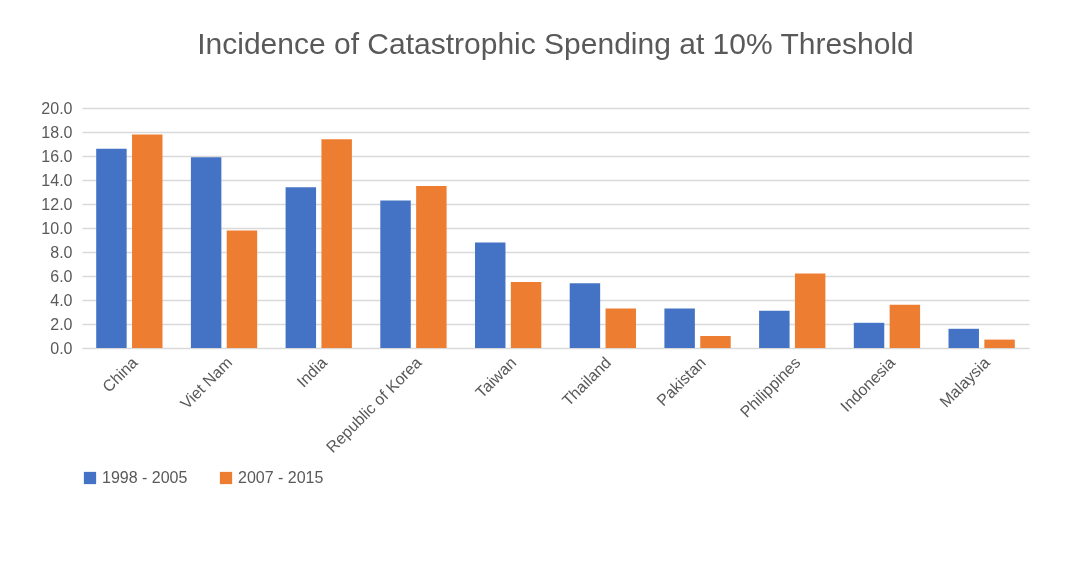 The width and height of the screenshot is (1069, 572). What do you see at coordinates (555, 43) in the screenshot?
I see `chart-title: Incidence of Catastrophic Spending at 10% Threshold` at bounding box center [555, 43].